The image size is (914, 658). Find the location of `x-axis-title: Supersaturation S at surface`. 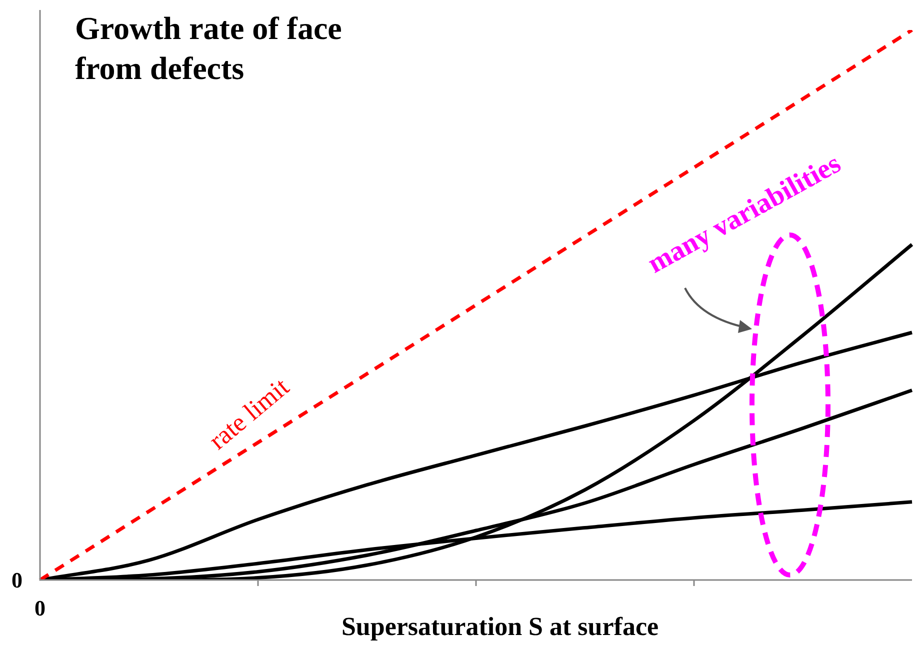

x-axis-title: Supersaturation S at surface is located at coordinates (500, 627).